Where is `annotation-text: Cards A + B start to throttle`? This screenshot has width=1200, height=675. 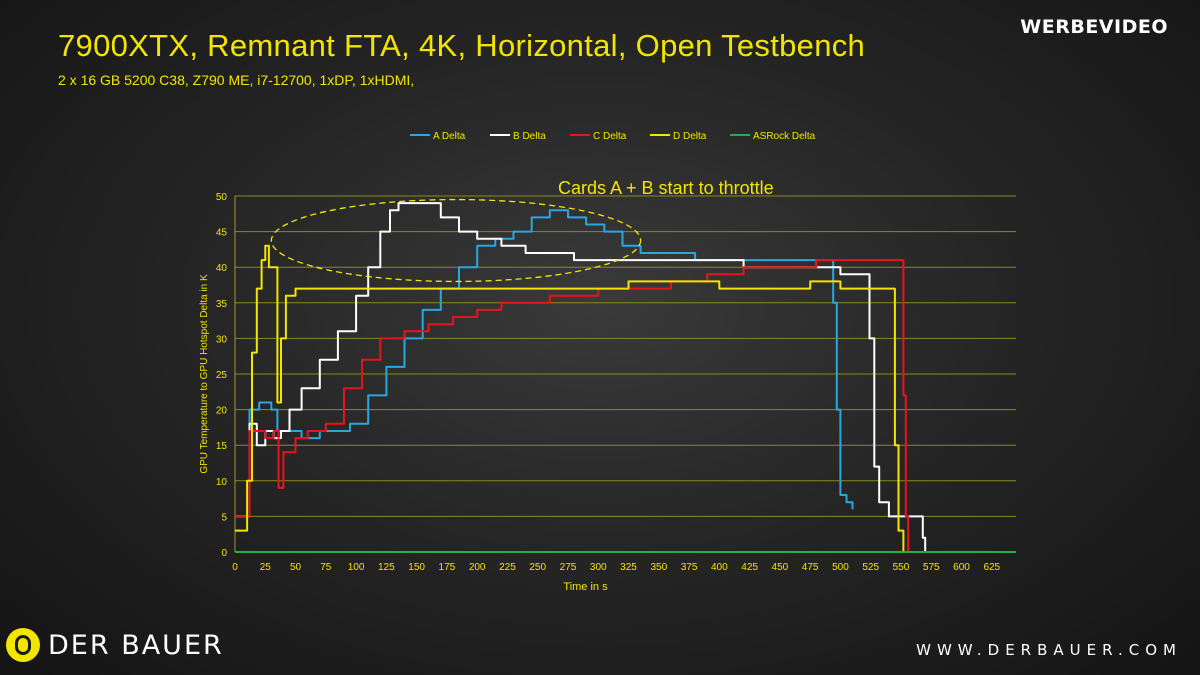
annotation-text: Cards A + B start to throttle is located at coordinates (666, 188).